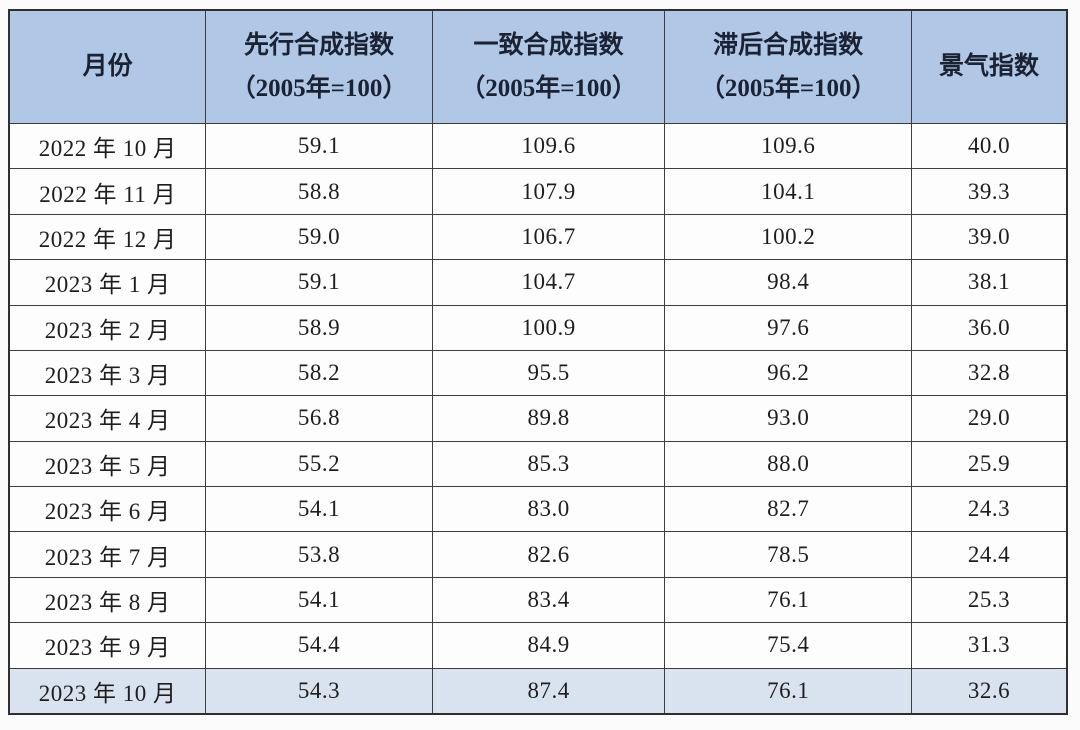 The height and width of the screenshot is (730, 1080). I want to click on cell-prosperity: 32.6, so click(989, 691).